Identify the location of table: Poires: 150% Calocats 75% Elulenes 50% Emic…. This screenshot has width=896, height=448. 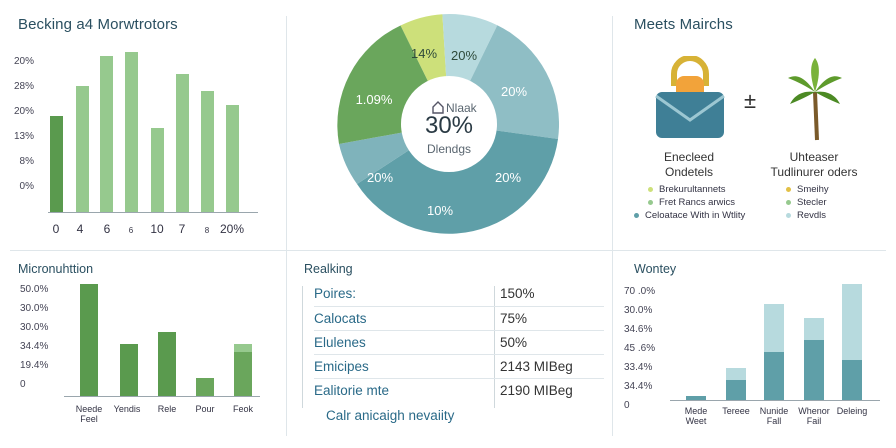
(453, 346).